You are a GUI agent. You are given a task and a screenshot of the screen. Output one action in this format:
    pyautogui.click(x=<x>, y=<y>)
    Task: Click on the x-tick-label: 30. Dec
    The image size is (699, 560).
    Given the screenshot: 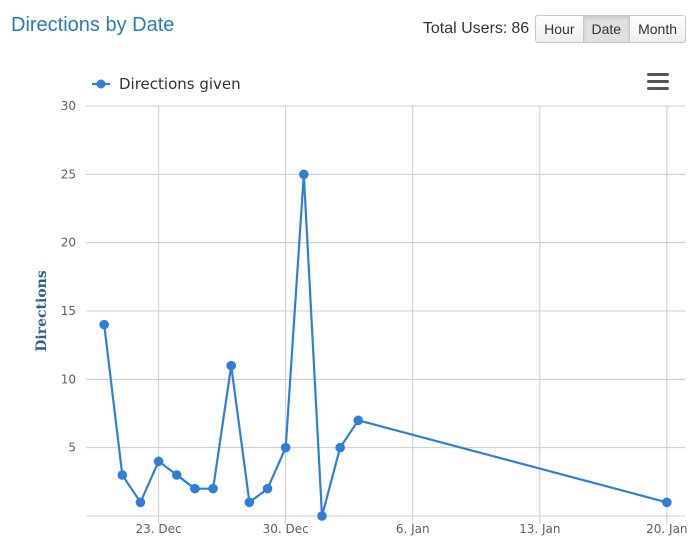 What is the action you would take?
    pyautogui.click(x=286, y=529)
    